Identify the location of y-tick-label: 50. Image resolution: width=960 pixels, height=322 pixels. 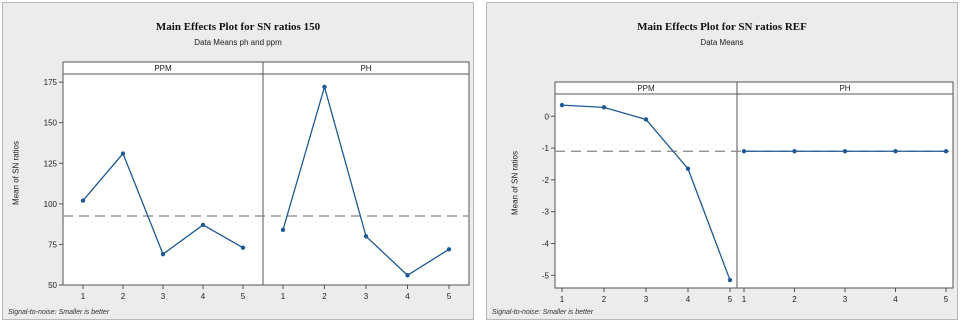
(52, 285).